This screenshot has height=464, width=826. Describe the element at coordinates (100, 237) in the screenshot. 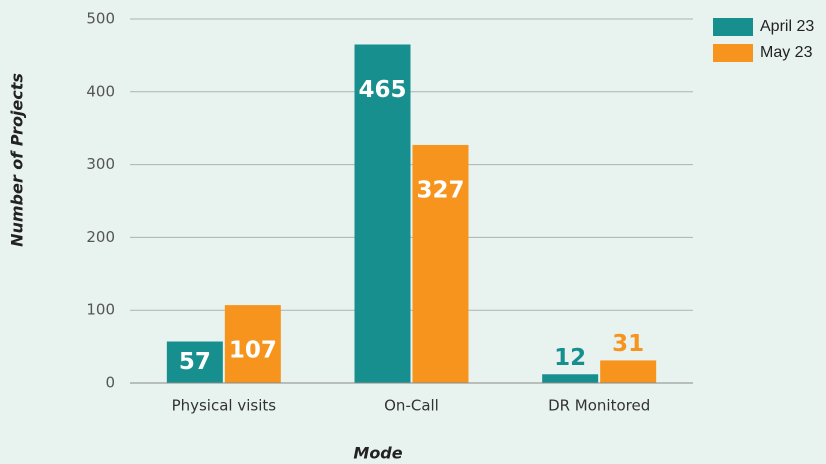

I see `y-tick-label: 200` at that location.